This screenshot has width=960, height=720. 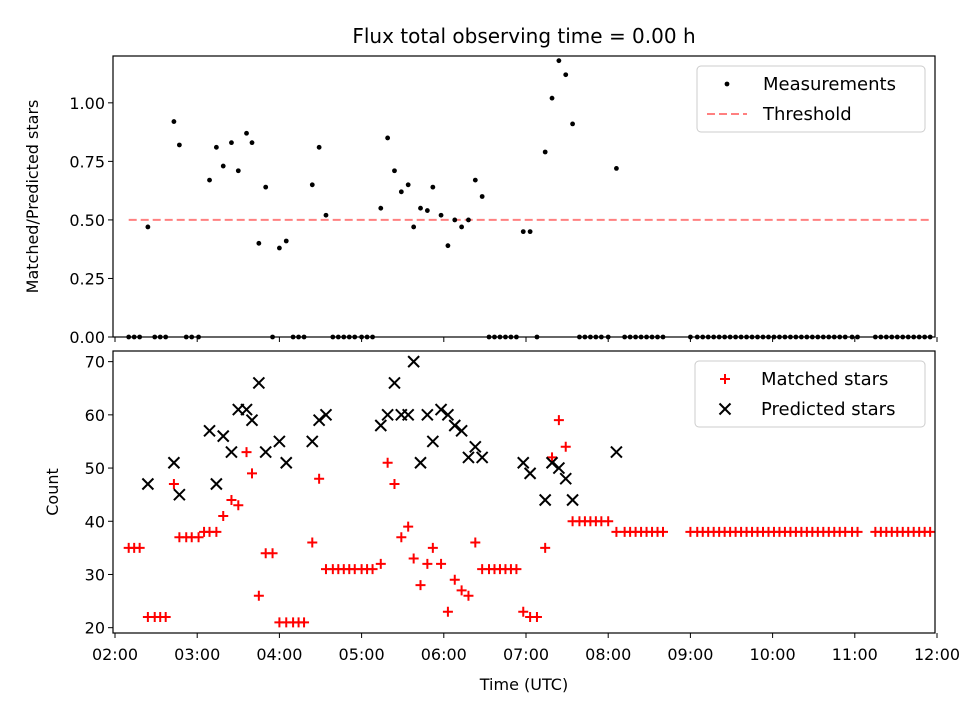 What do you see at coordinates (690, 654) in the screenshot?
I see `x-tick-label: 09:00` at bounding box center [690, 654].